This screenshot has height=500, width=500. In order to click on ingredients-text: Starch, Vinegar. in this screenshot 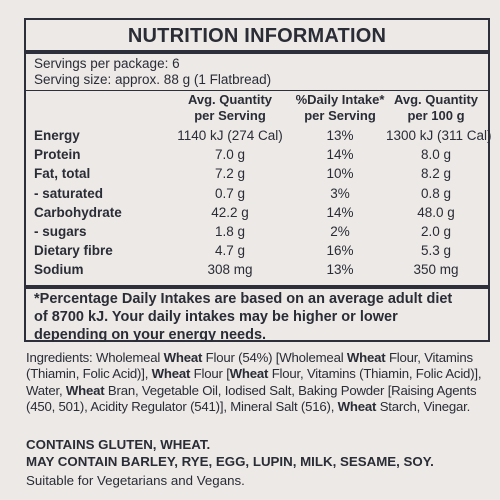, I will do `click(423, 406)`.